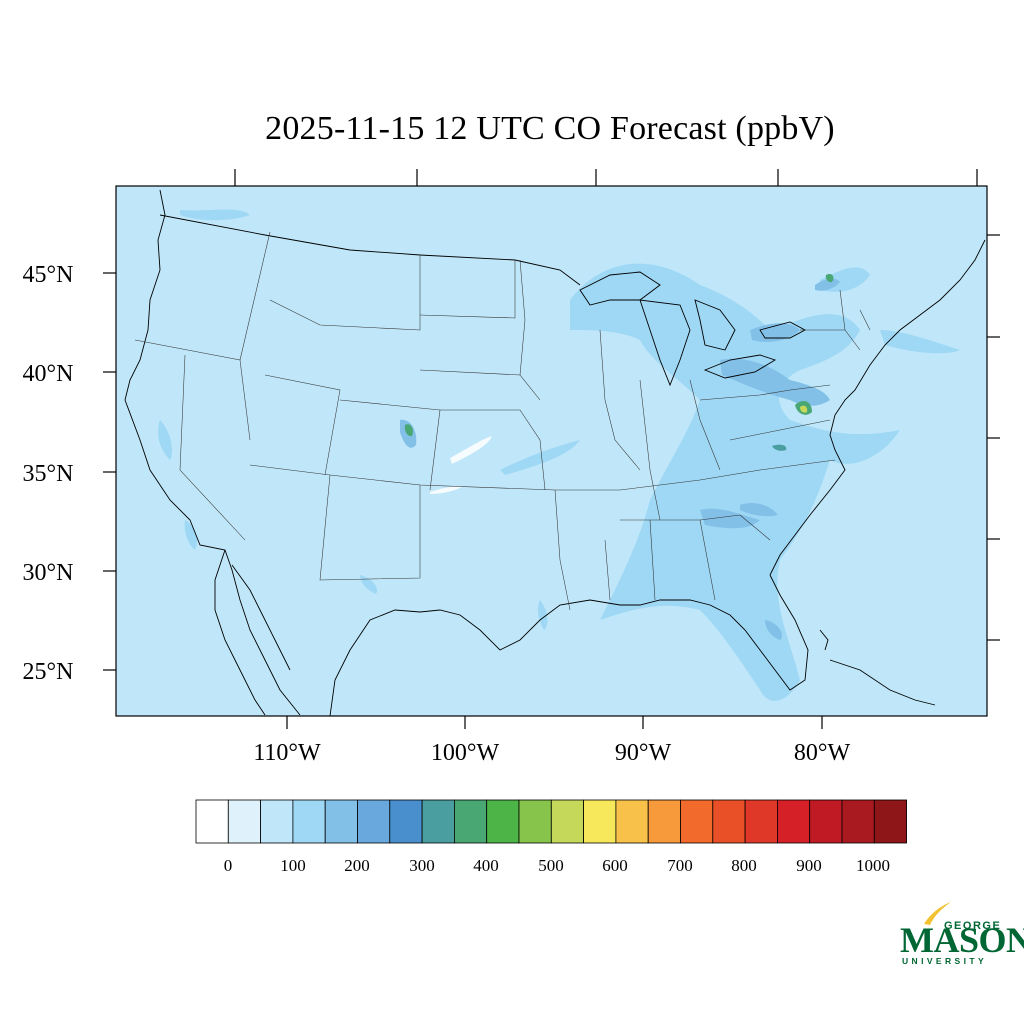 The width and height of the screenshot is (1024, 1024). What do you see at coordinates (962, 940) in the screenshot?
I see `logo-mason: MASON` at bounding box center [962, 940].